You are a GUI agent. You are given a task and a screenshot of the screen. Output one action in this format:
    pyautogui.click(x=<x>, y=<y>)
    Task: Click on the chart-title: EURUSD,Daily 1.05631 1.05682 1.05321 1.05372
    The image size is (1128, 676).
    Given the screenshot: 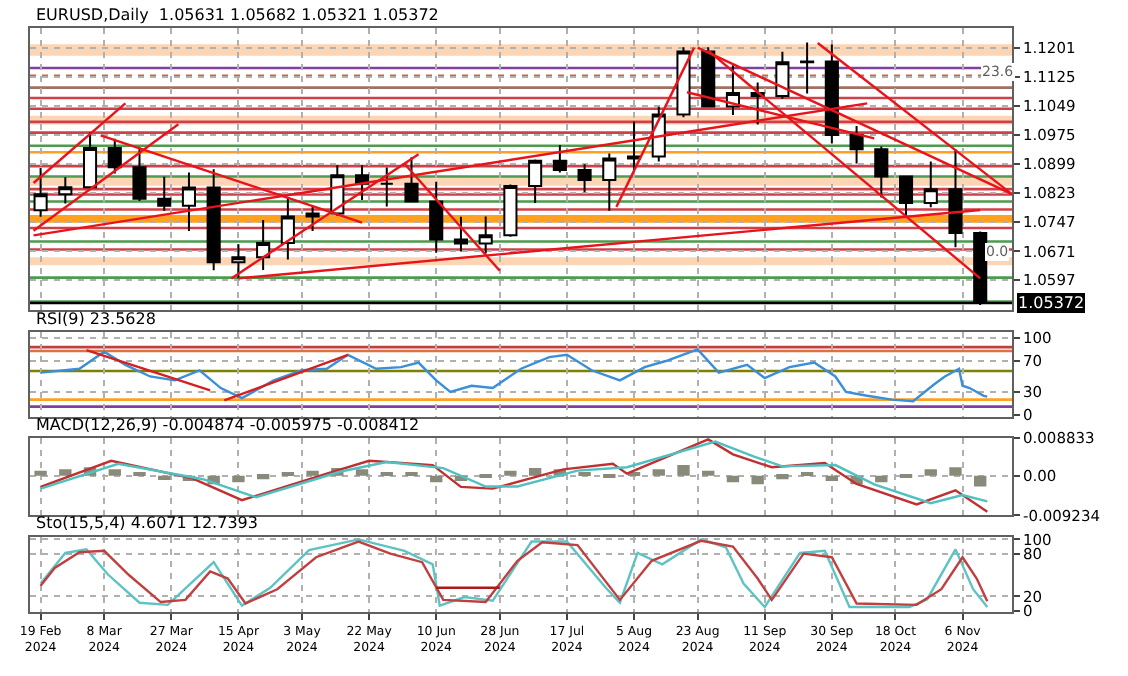 What is the action you would take?
    pyautogui.click(x=237, y=15)
    